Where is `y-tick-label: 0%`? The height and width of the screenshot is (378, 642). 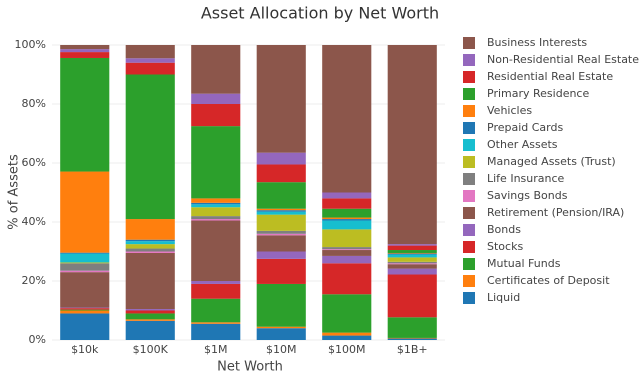
y-tick-label: 0% is located at coordinates (37, 339).